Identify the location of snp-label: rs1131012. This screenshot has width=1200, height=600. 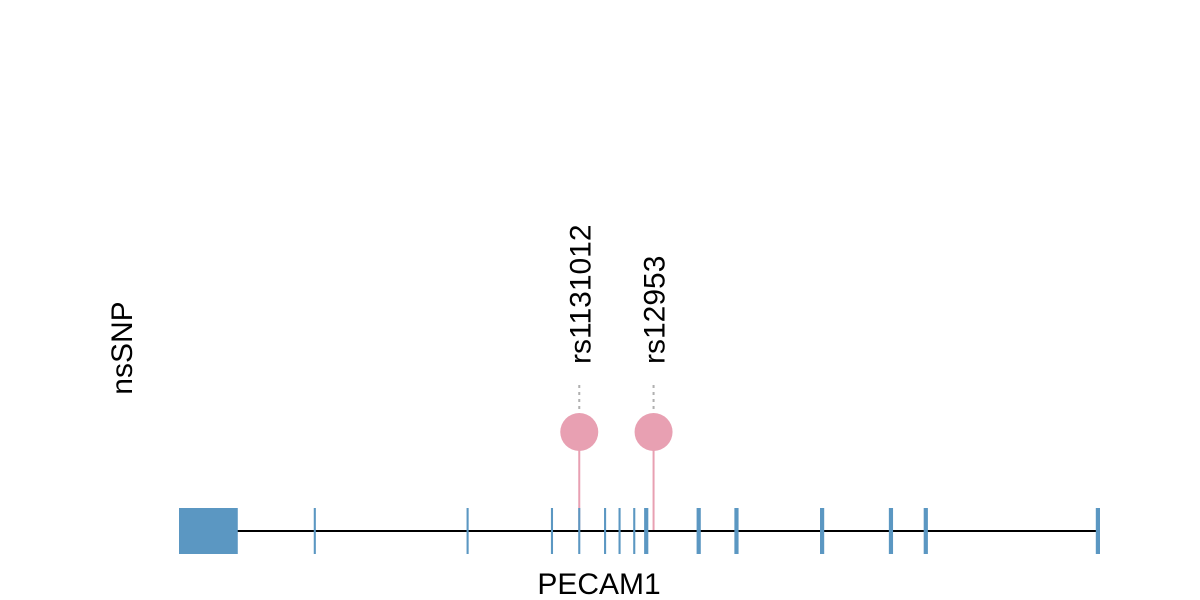
(580, 294).